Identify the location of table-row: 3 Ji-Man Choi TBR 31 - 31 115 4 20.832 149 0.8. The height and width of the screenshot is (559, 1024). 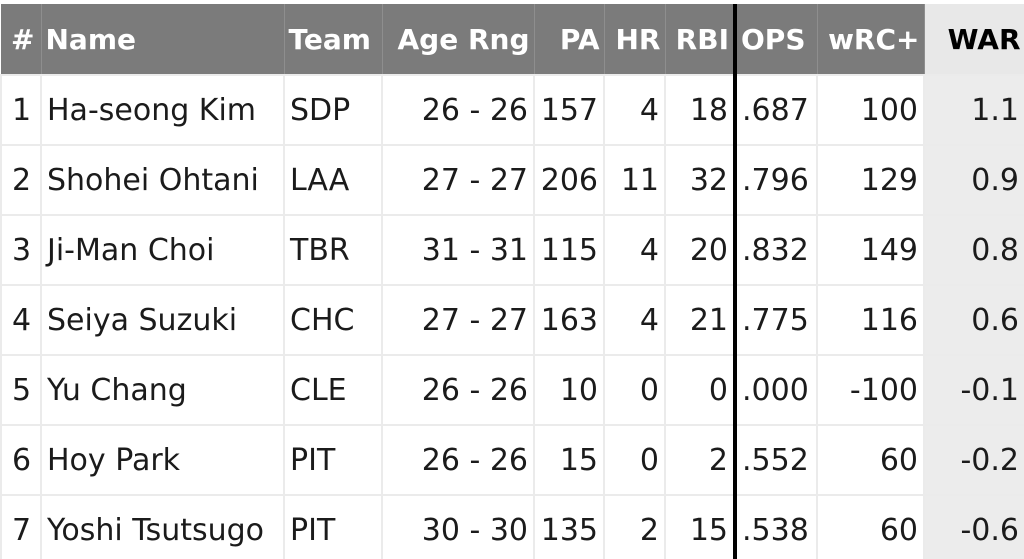
(512, 250).